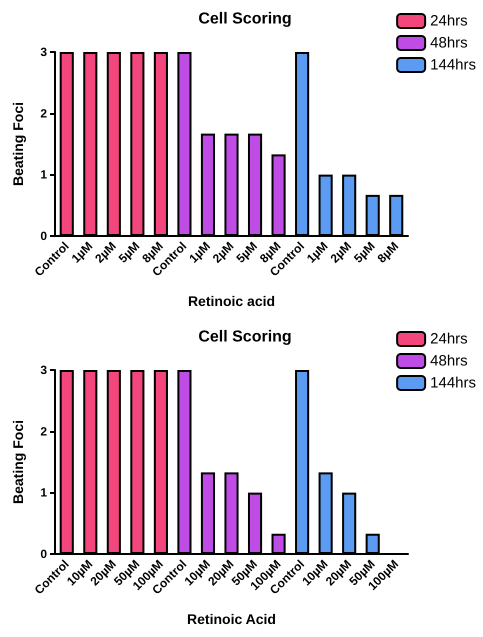 The width and height of the screenshot is (483, 637). I want to click on x-axis-title: Retinoic Acid, so click(231, 619).